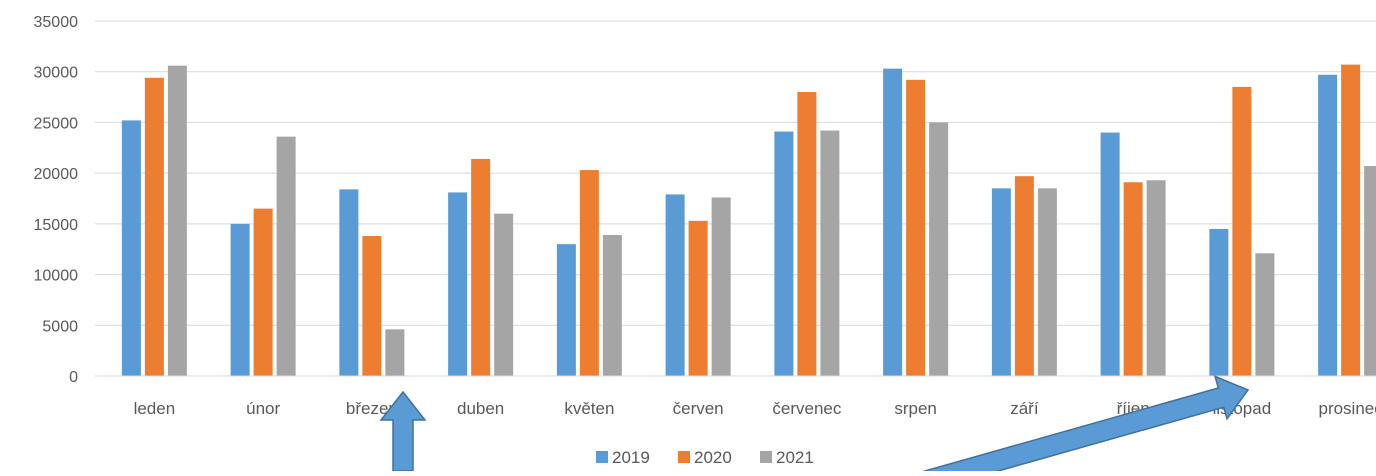 The height and width of the screenshot is (476, 1376). I want to click on x-tick-label: červenec, so click(806, 408).